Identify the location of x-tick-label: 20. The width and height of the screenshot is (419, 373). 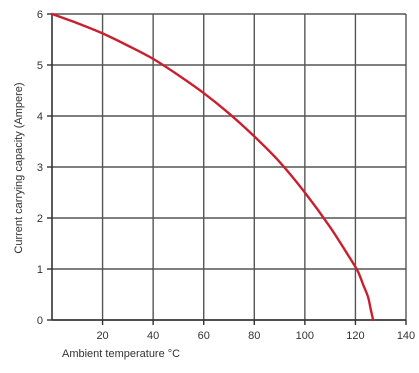
(102, 336).